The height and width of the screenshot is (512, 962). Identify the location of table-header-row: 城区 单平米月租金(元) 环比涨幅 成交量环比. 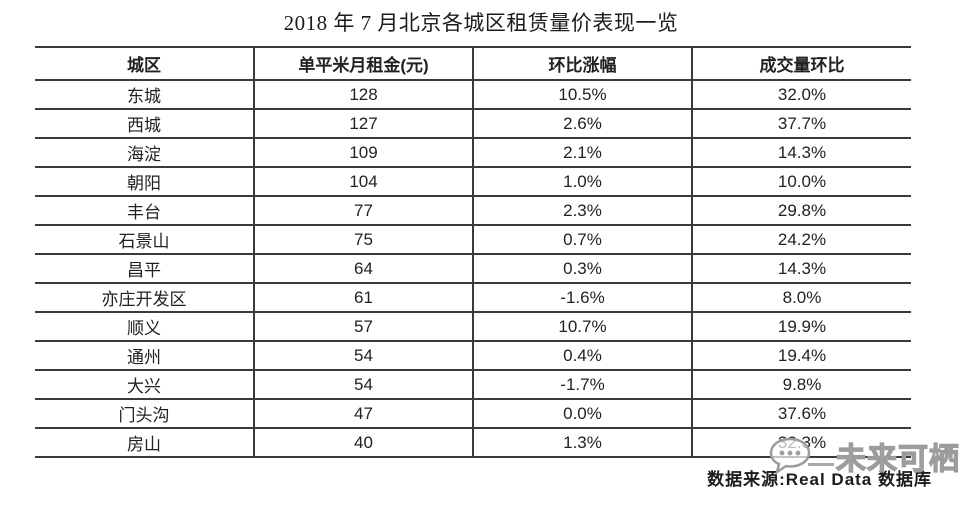
(473, 63).